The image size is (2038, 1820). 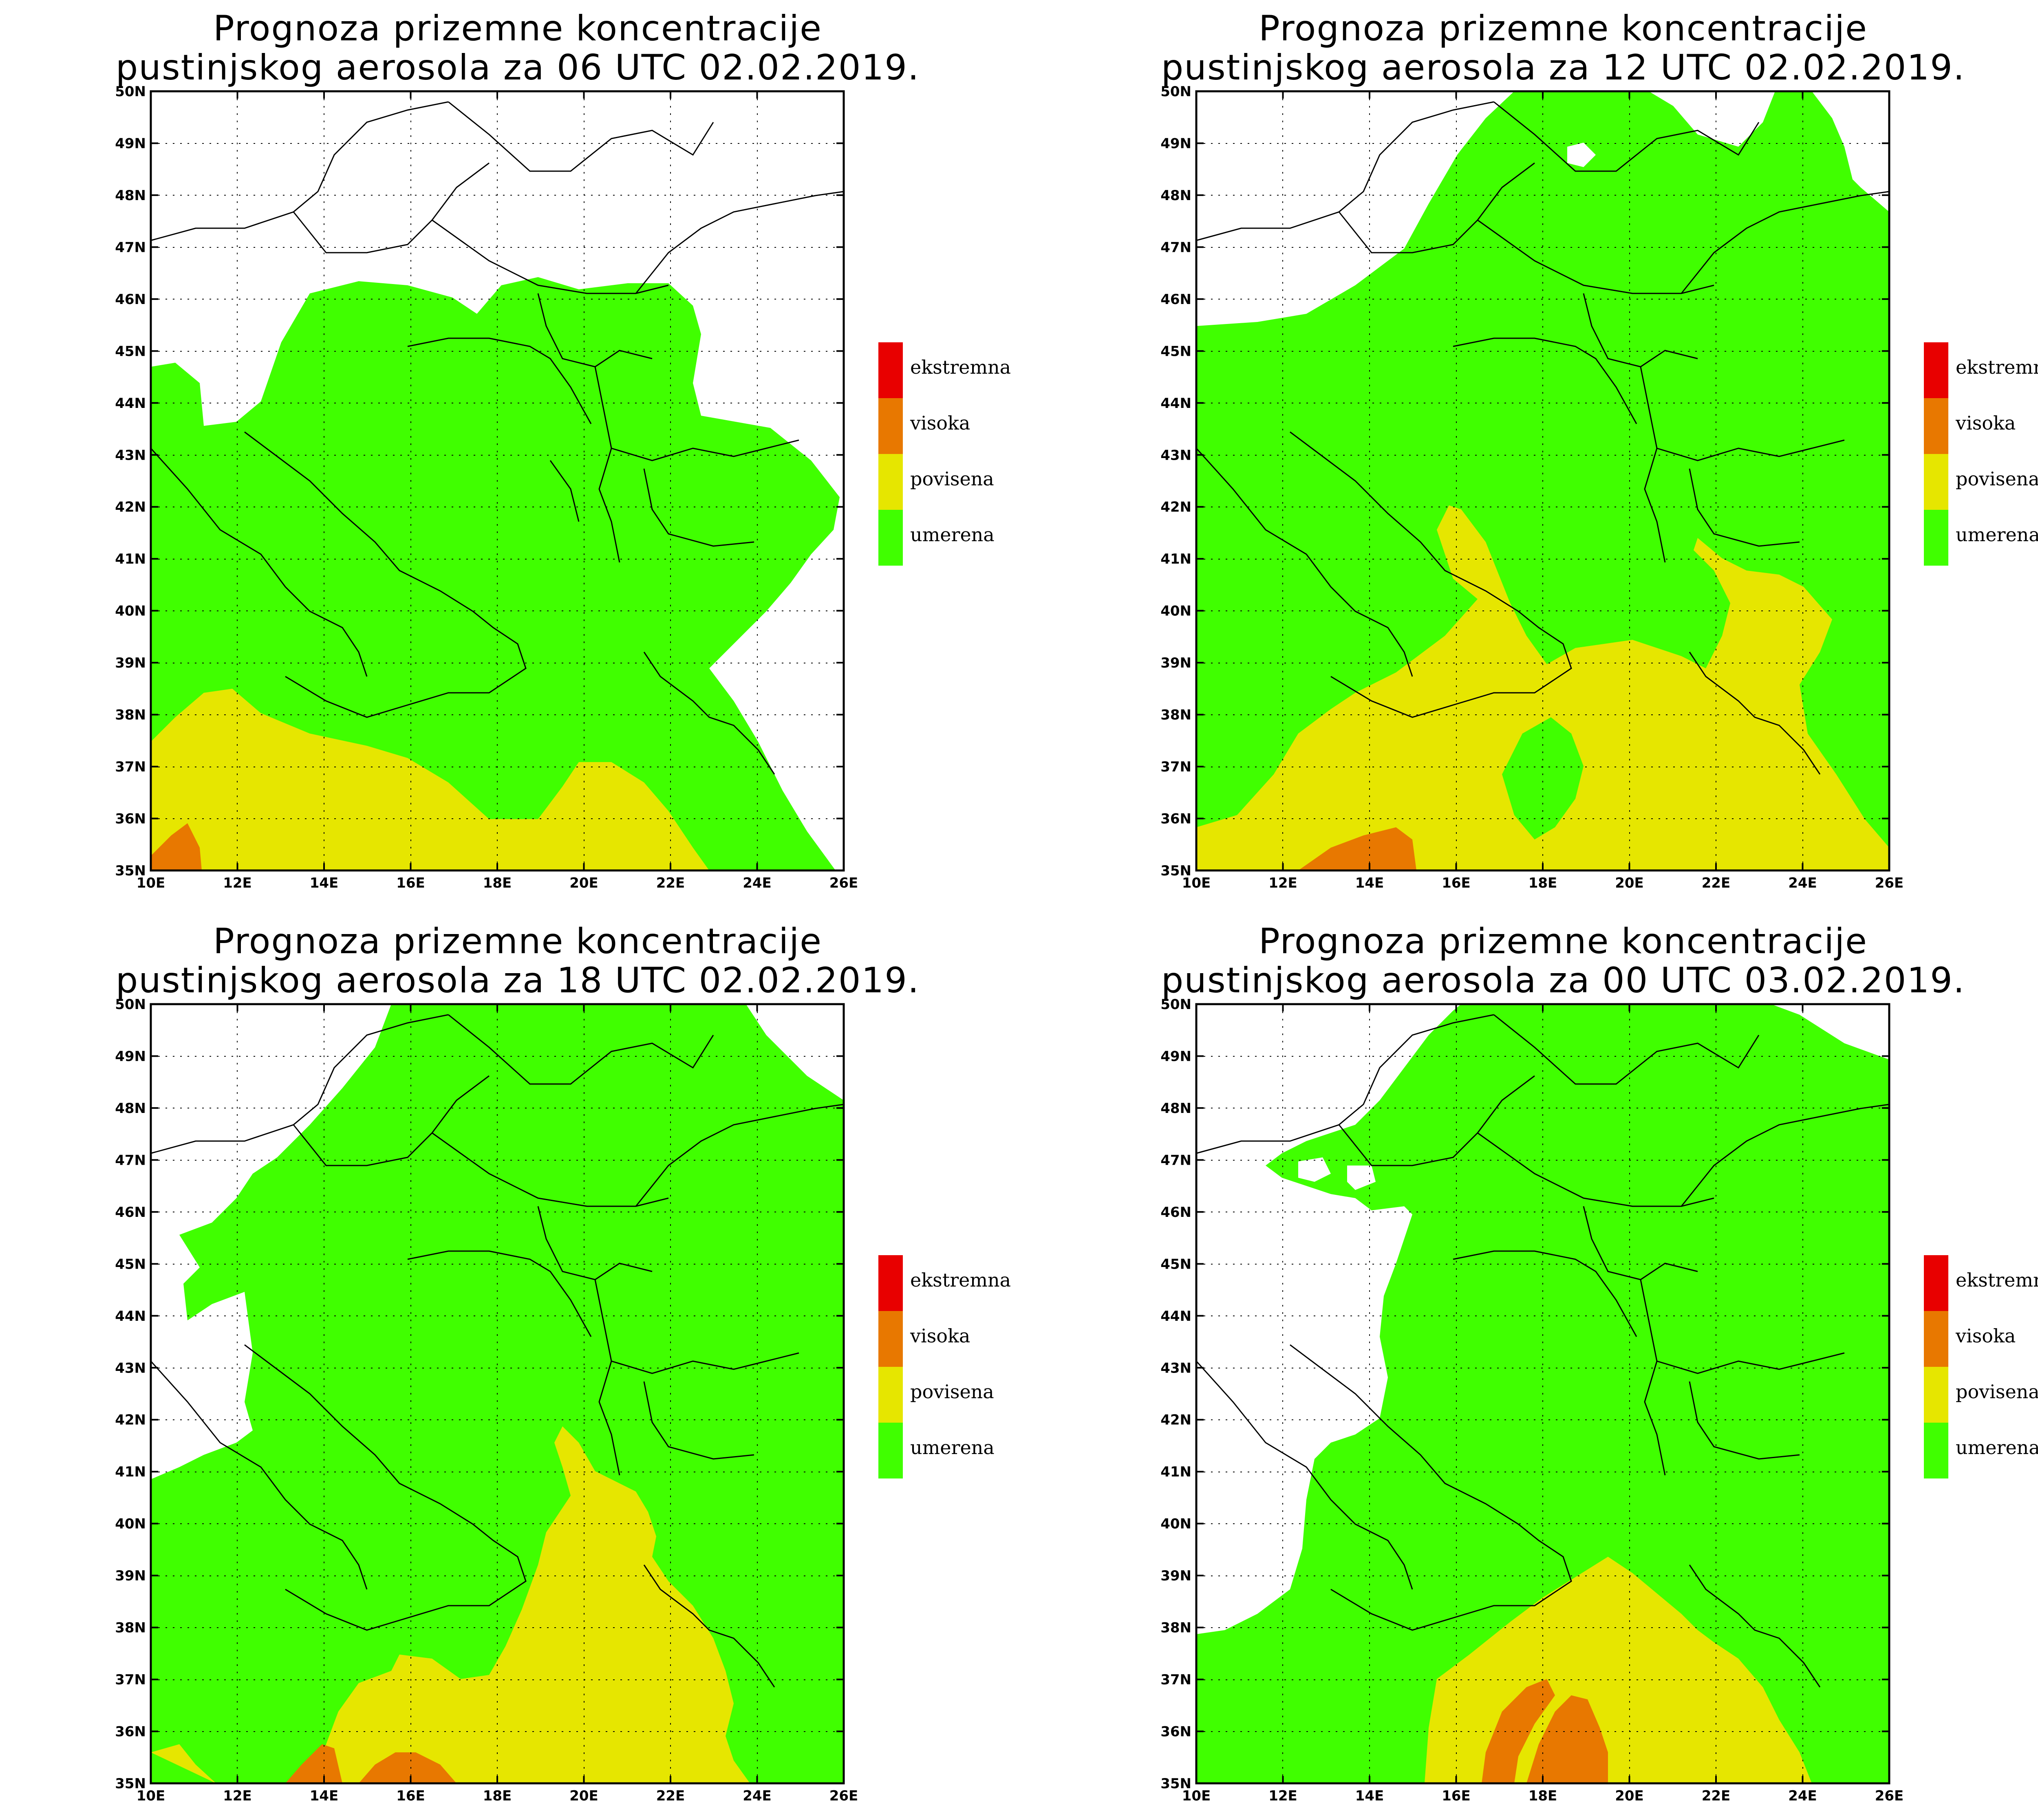 I want to click on lon-label: 18E, so click(x=498, y=883).